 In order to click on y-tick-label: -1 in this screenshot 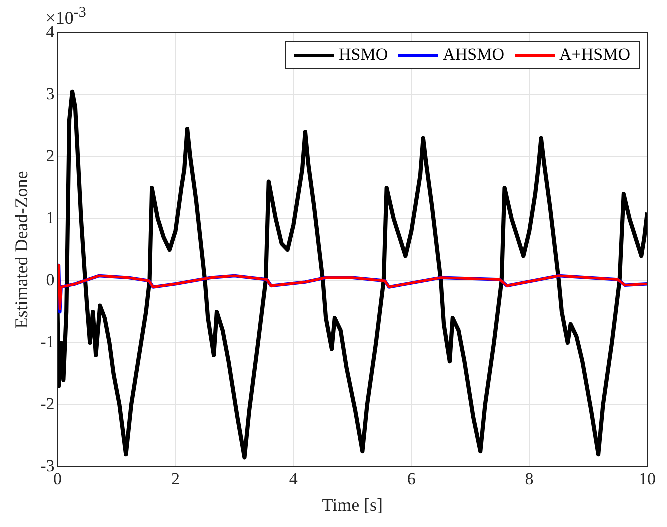, I will do `click(47, 342)`.